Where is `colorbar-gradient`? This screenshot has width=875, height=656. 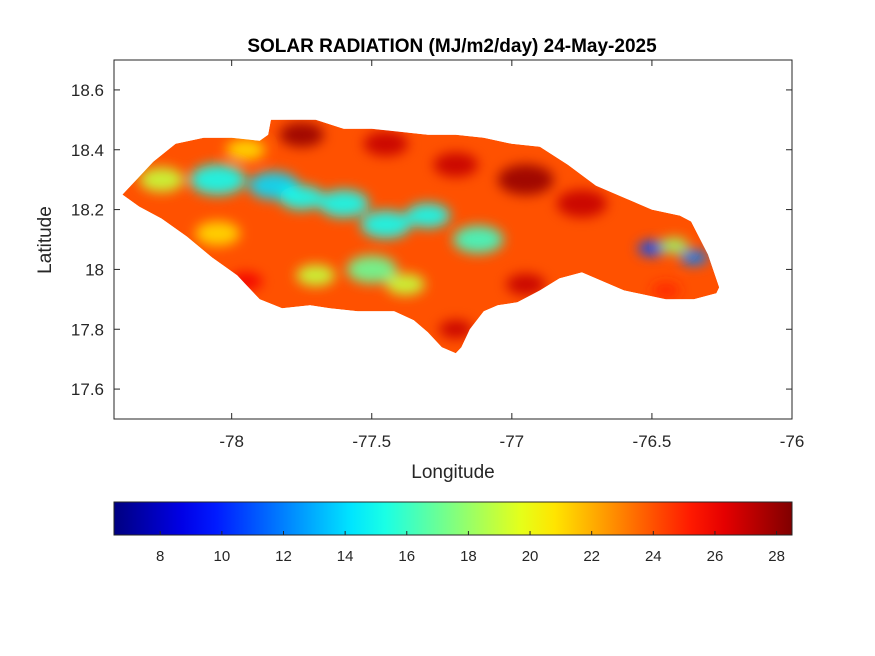
colorbar-gradient is located at coordinates (453, 518).